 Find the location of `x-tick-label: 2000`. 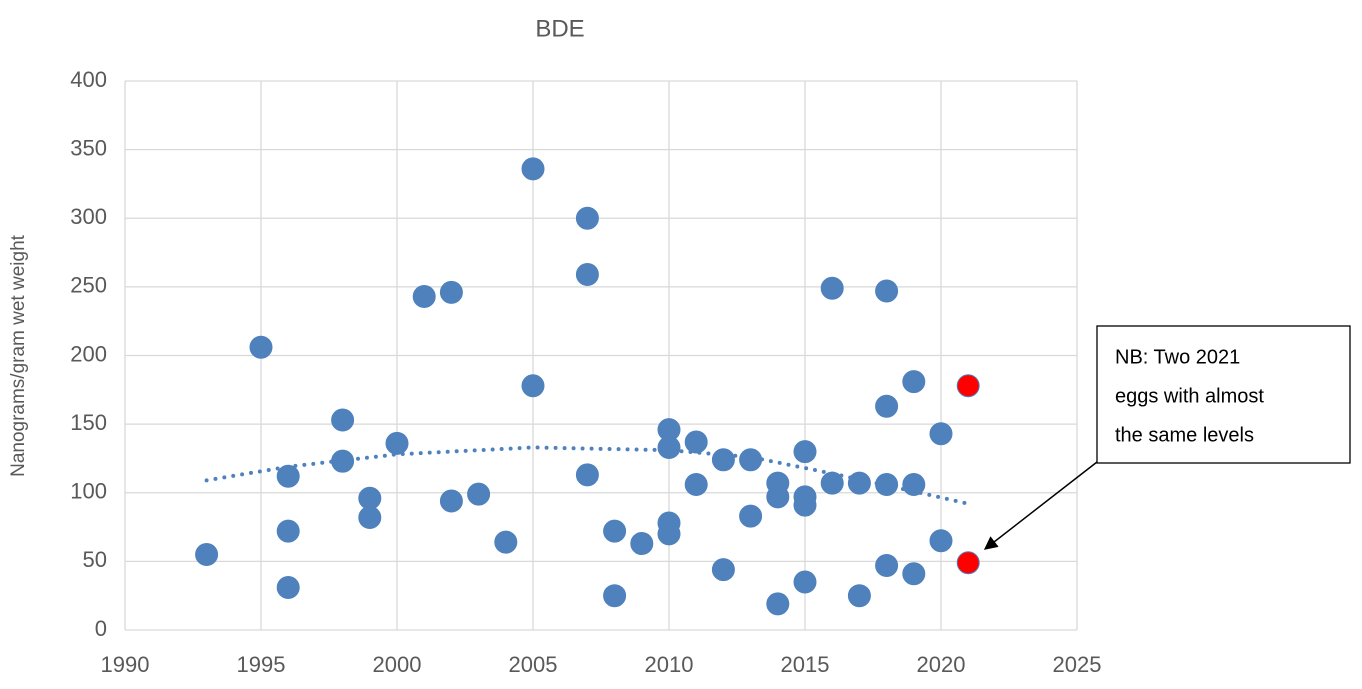

x-tick-label: 2000 is located at coordinates (397, 664).